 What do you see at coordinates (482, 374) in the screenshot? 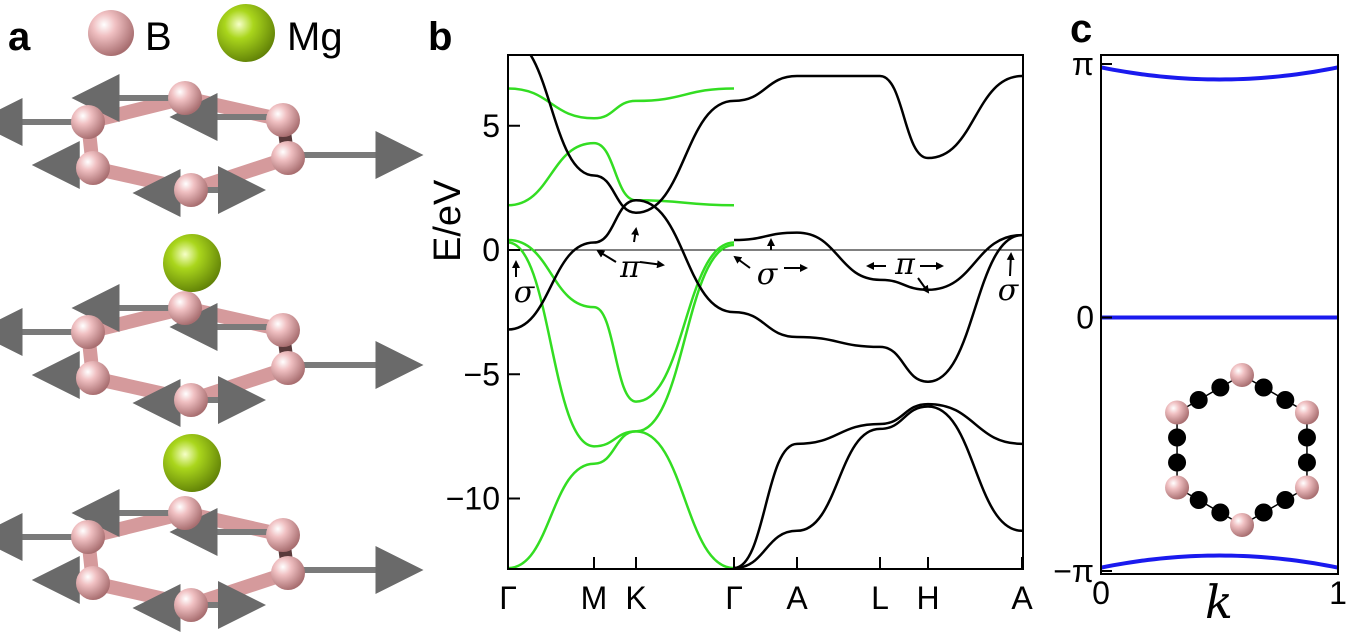
I see `y-tick-label: −5` at bounding box center [482, 374].